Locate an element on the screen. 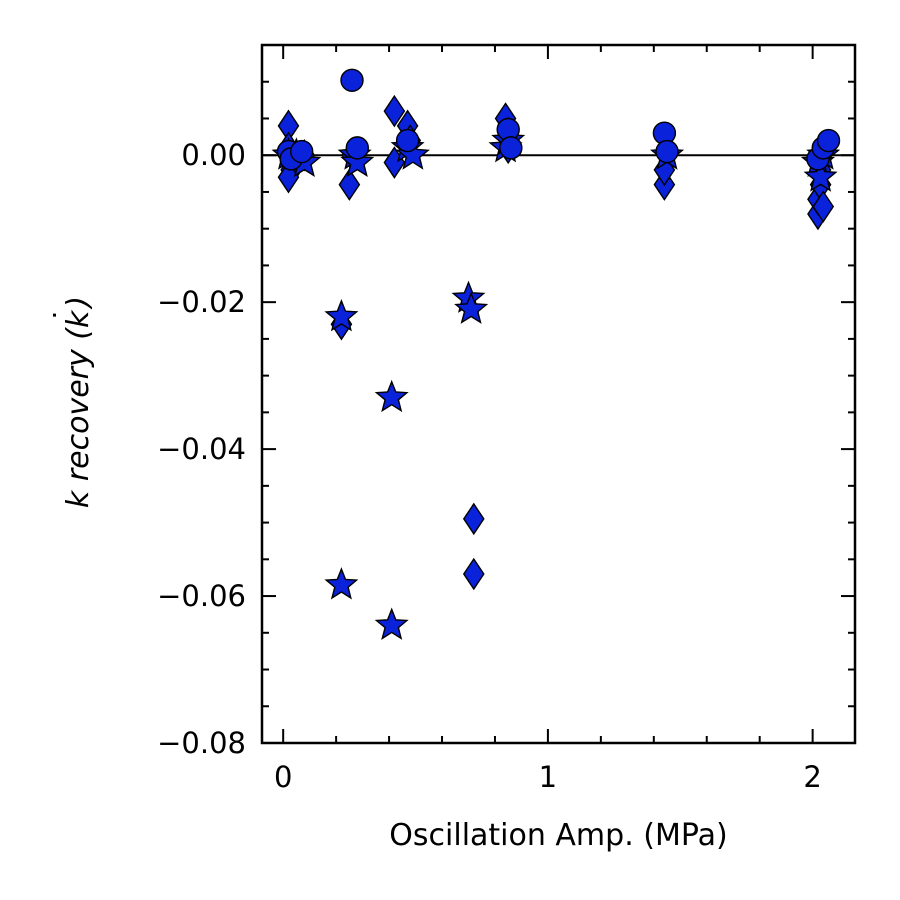 This screenshot has height=900, width=900. x-tick-labels: 0 1 2 is located at coordinates (548, 777).